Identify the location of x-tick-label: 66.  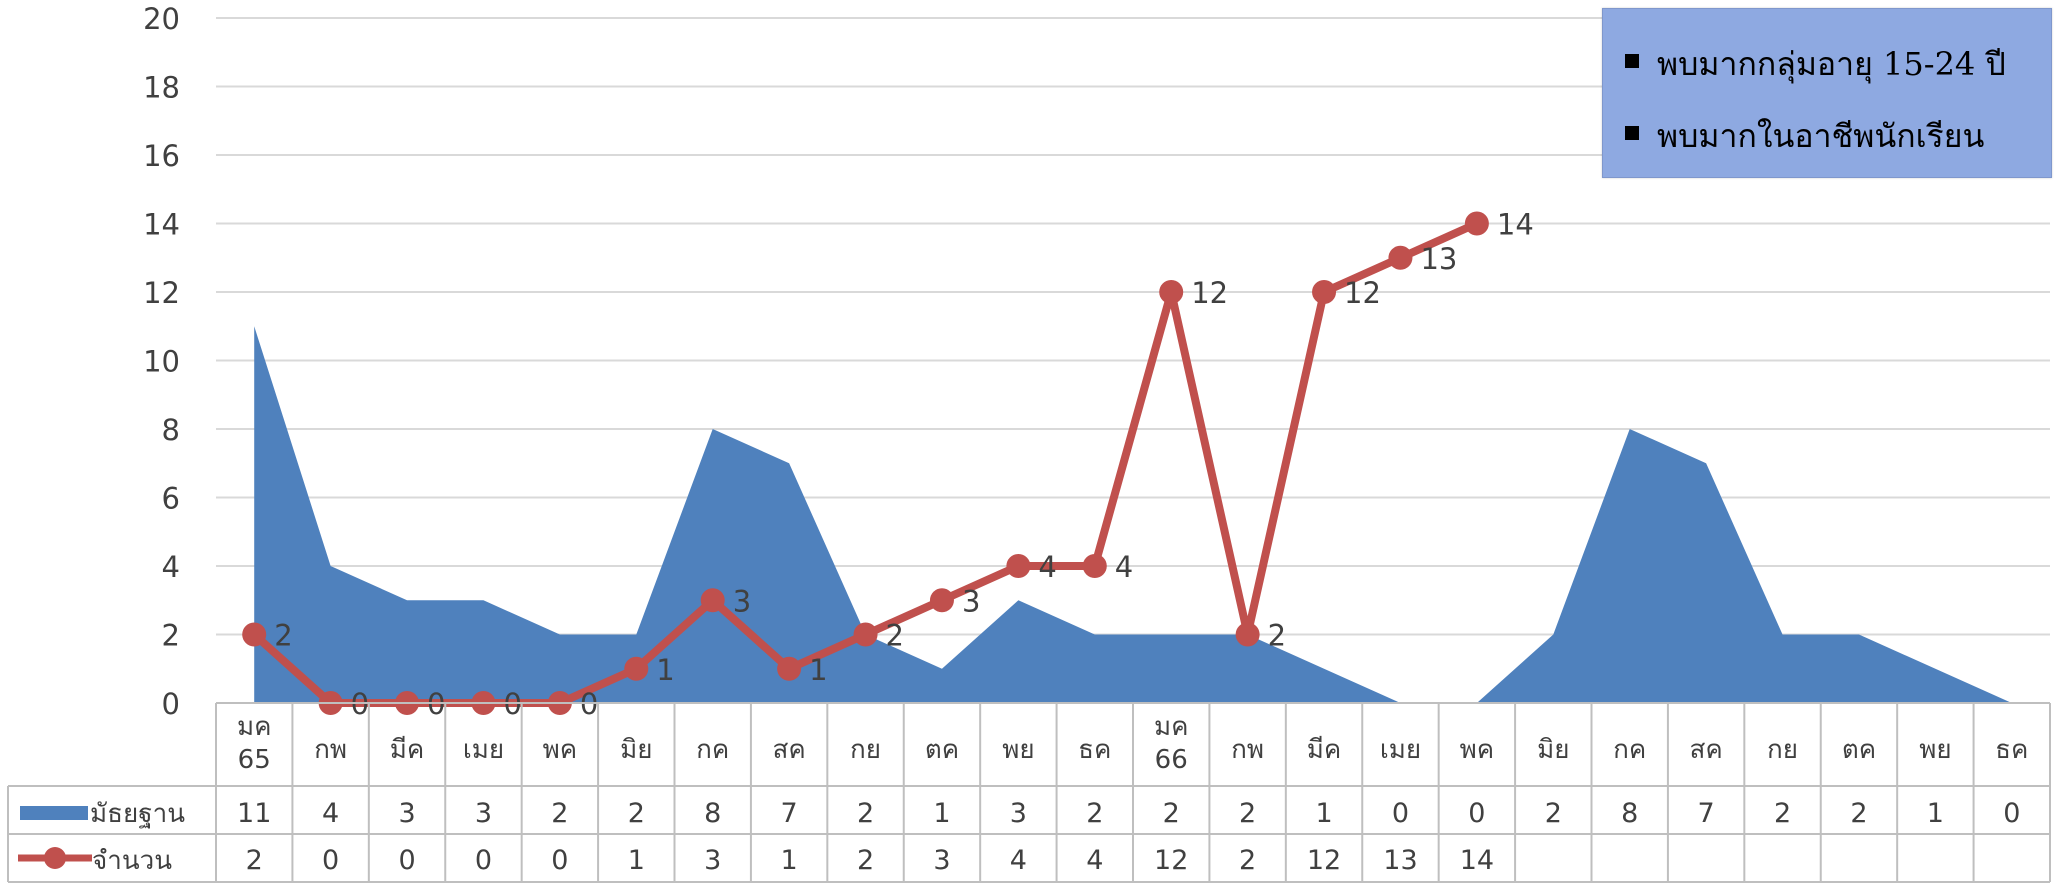
(1171, 760).